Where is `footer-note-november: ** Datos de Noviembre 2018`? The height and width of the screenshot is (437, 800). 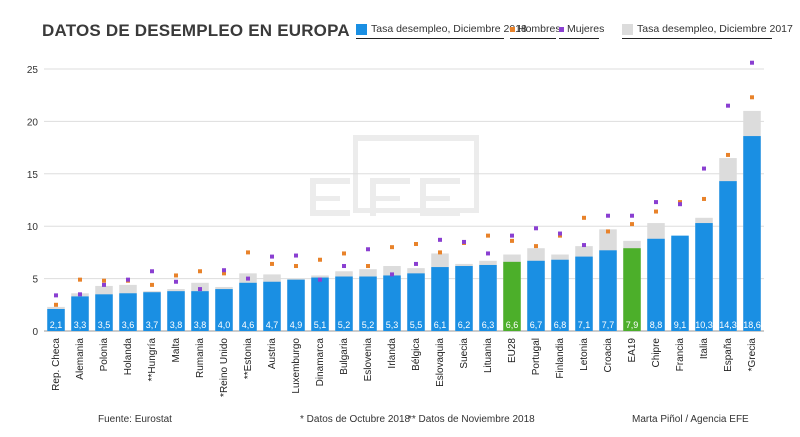 footer-note-november: ** Datos de Noviembre 2018 is located at coordinates (471, 419).